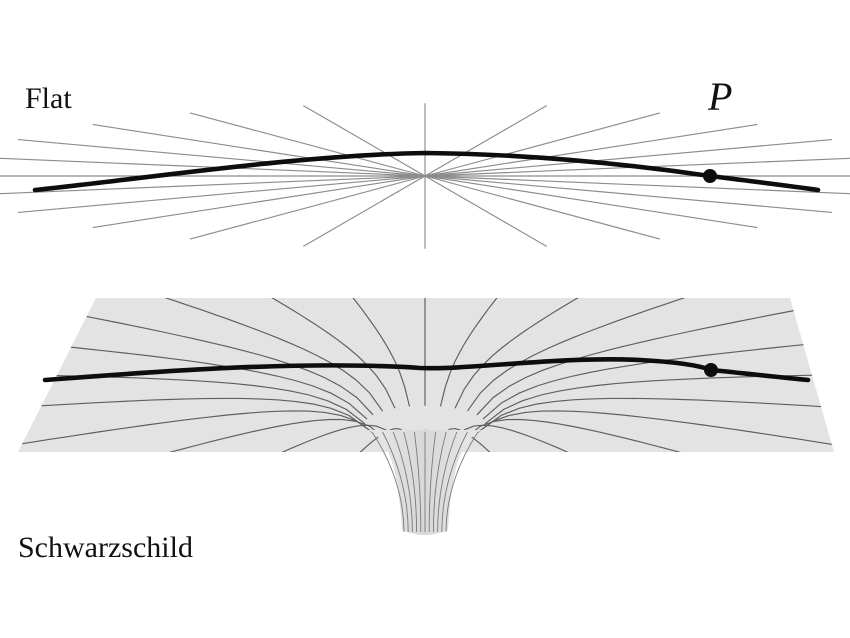 The width and height of the screenshot is (850, 638). I want to click on schwarzschild-label: Schwarzschild, so click(105, 547).